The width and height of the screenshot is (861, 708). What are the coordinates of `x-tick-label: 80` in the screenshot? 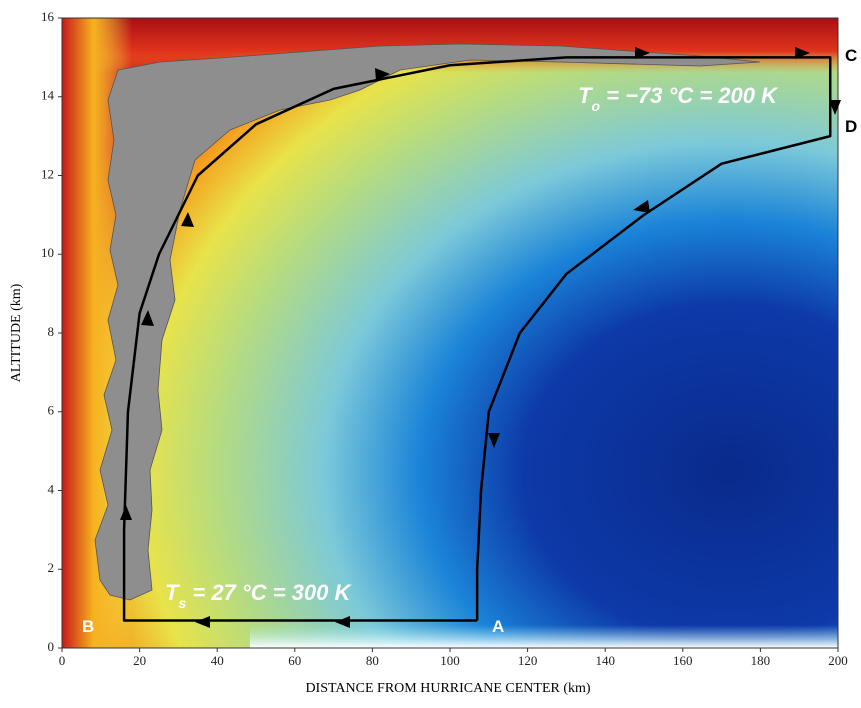 It's located at (372, 660).